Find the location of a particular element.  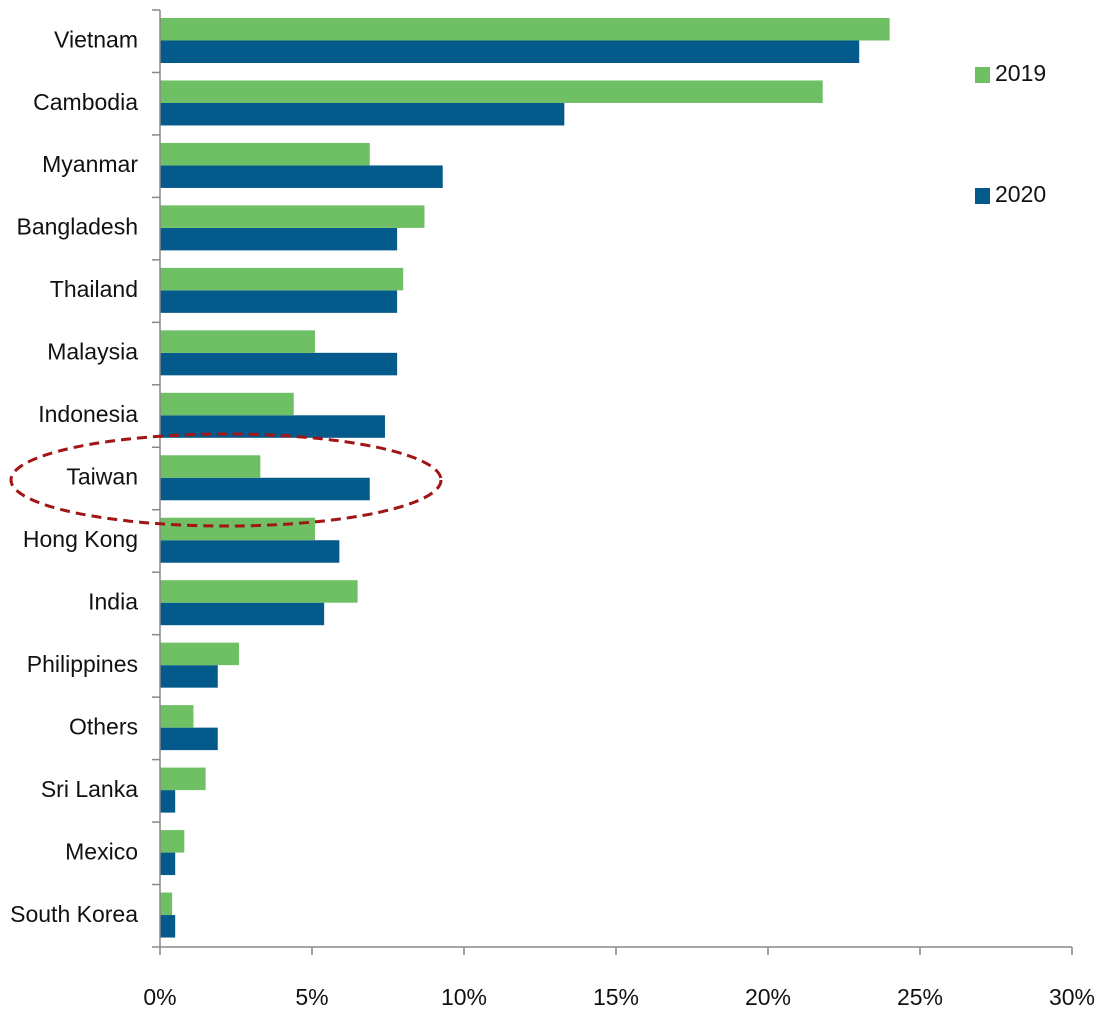

x-tick-label: 5% is located at coordinates (311, 997).